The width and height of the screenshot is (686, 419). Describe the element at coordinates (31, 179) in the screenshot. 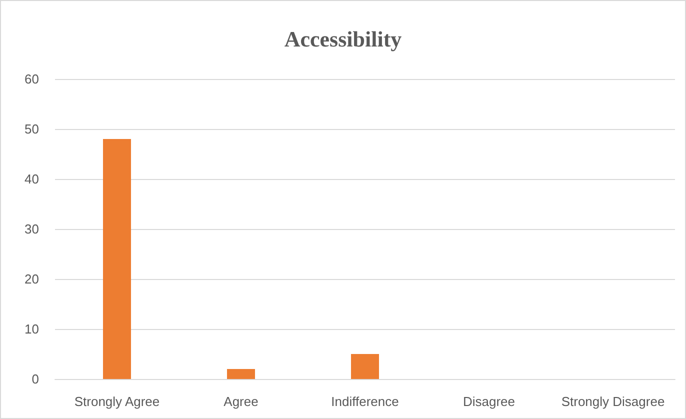

I see `y-tick-label: 40` at that location.